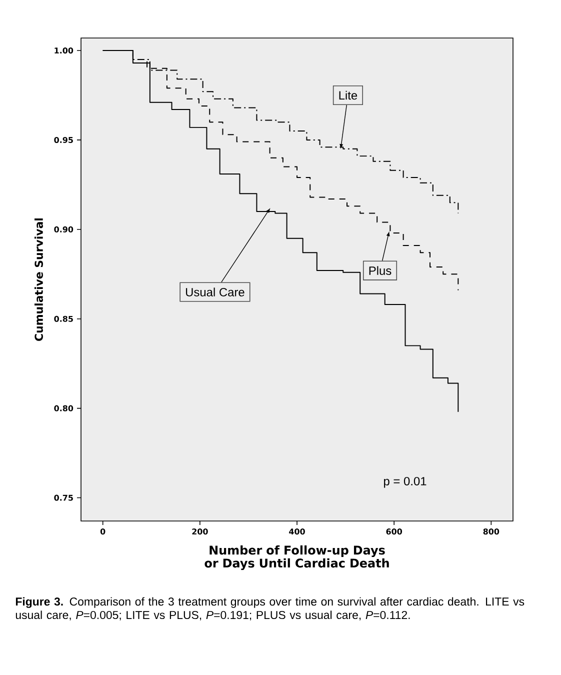 The image size is (561, 675). Describe the element at coordinates (270, 608) in the screenshot. I see `text: Figure 3. Comparison of the 3 treatment groups over time on survival after cardiac death. LITE vs usual care, P=0.005; LITE vs PLUS, P=0.191; PLUS vs usual care, P=0.112.` at that location.